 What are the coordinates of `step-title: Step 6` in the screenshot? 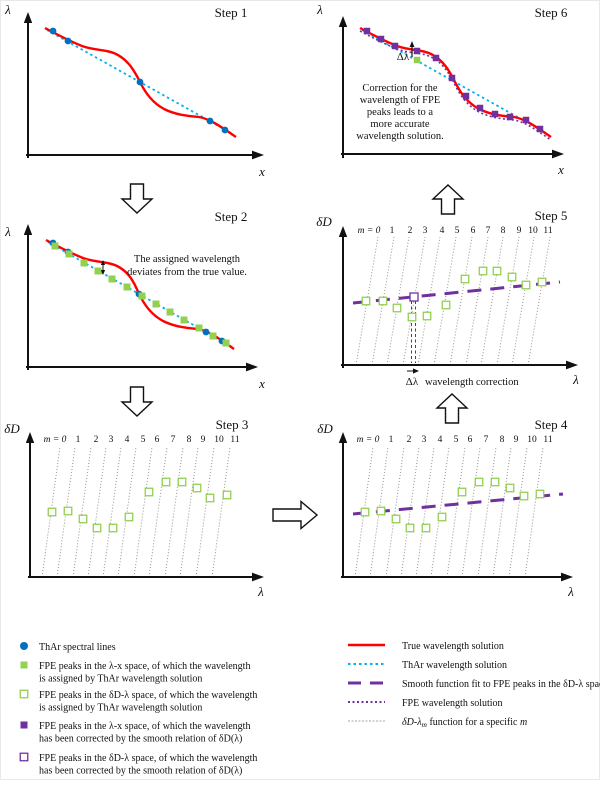 It's located at (551, 12).